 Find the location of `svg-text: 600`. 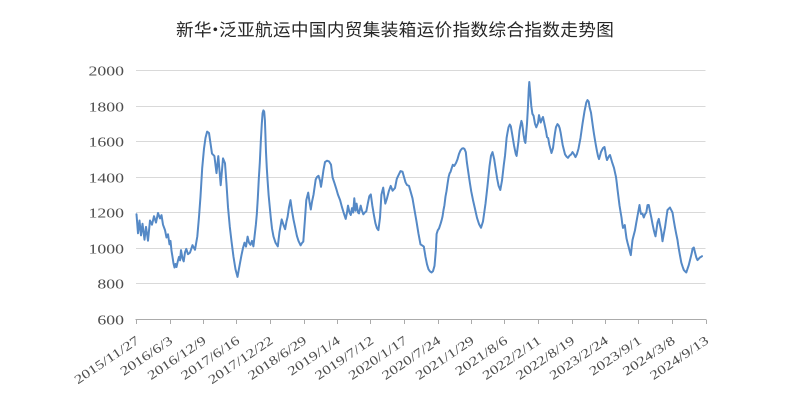

svg-text: 600 is located at coordinates (110, 321).